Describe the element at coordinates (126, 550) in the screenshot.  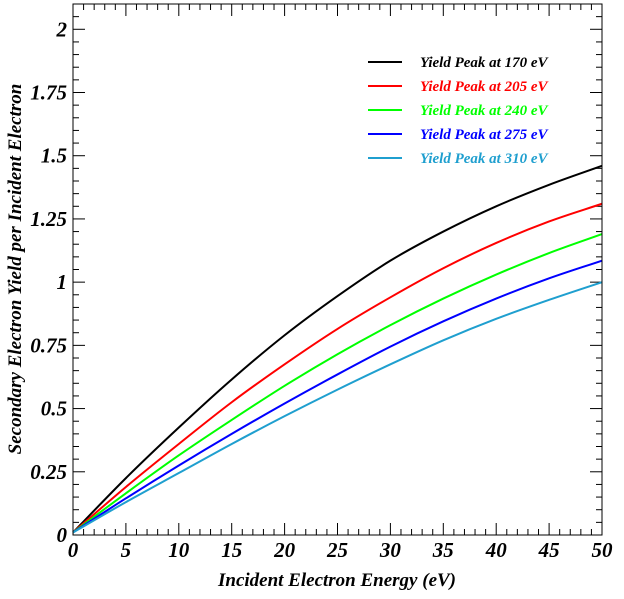
I see `x-tick-label: 5` at that location.